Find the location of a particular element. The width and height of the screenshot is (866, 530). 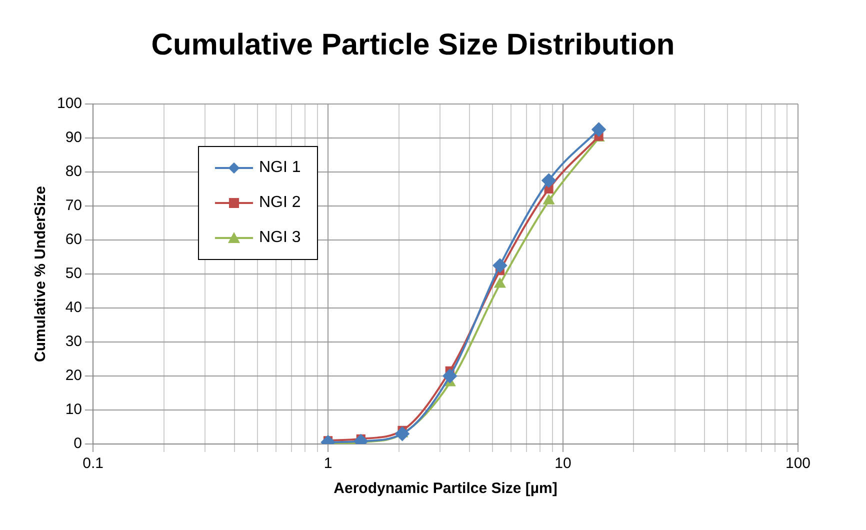

y-tick-label: 20 is located at coordinates (73, 375).